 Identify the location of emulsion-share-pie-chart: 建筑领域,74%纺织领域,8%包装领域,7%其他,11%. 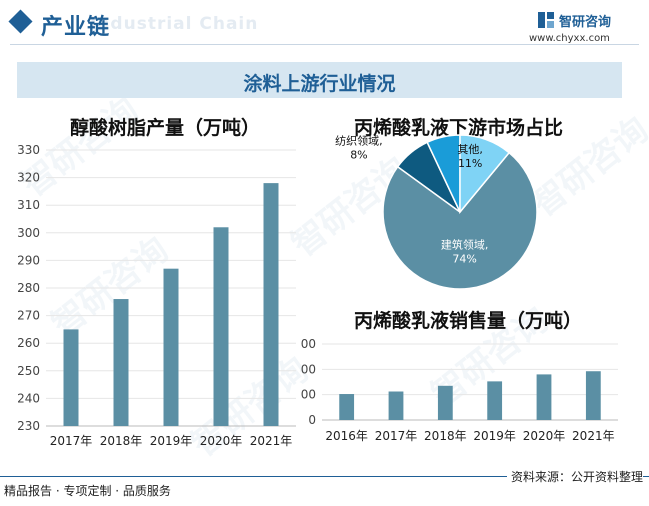
(436, 212).